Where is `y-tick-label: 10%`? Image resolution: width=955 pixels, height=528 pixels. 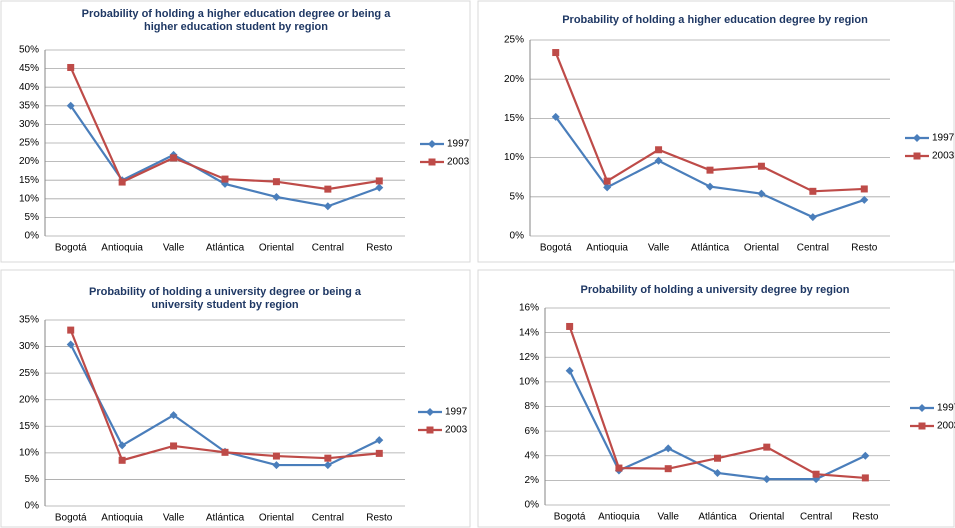 y-tick-label: 10% is located at coordinates (529, 382).